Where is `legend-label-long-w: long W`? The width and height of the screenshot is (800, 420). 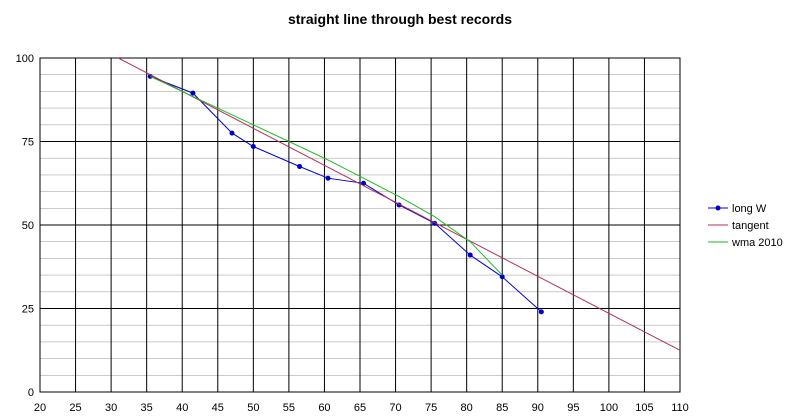
legend-label-long-w: long W is located at coordinates (749, 209).